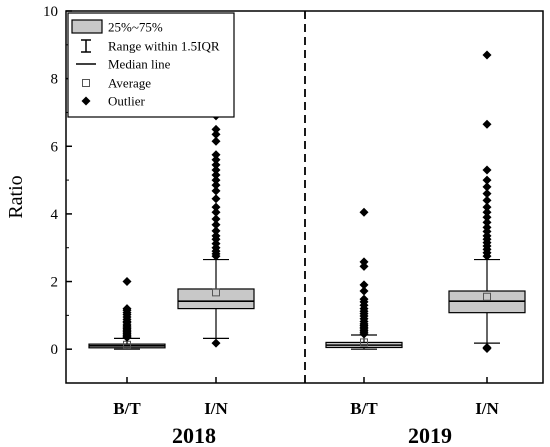  I want to click on y-tick-label-4: 4, so click(55, 215).